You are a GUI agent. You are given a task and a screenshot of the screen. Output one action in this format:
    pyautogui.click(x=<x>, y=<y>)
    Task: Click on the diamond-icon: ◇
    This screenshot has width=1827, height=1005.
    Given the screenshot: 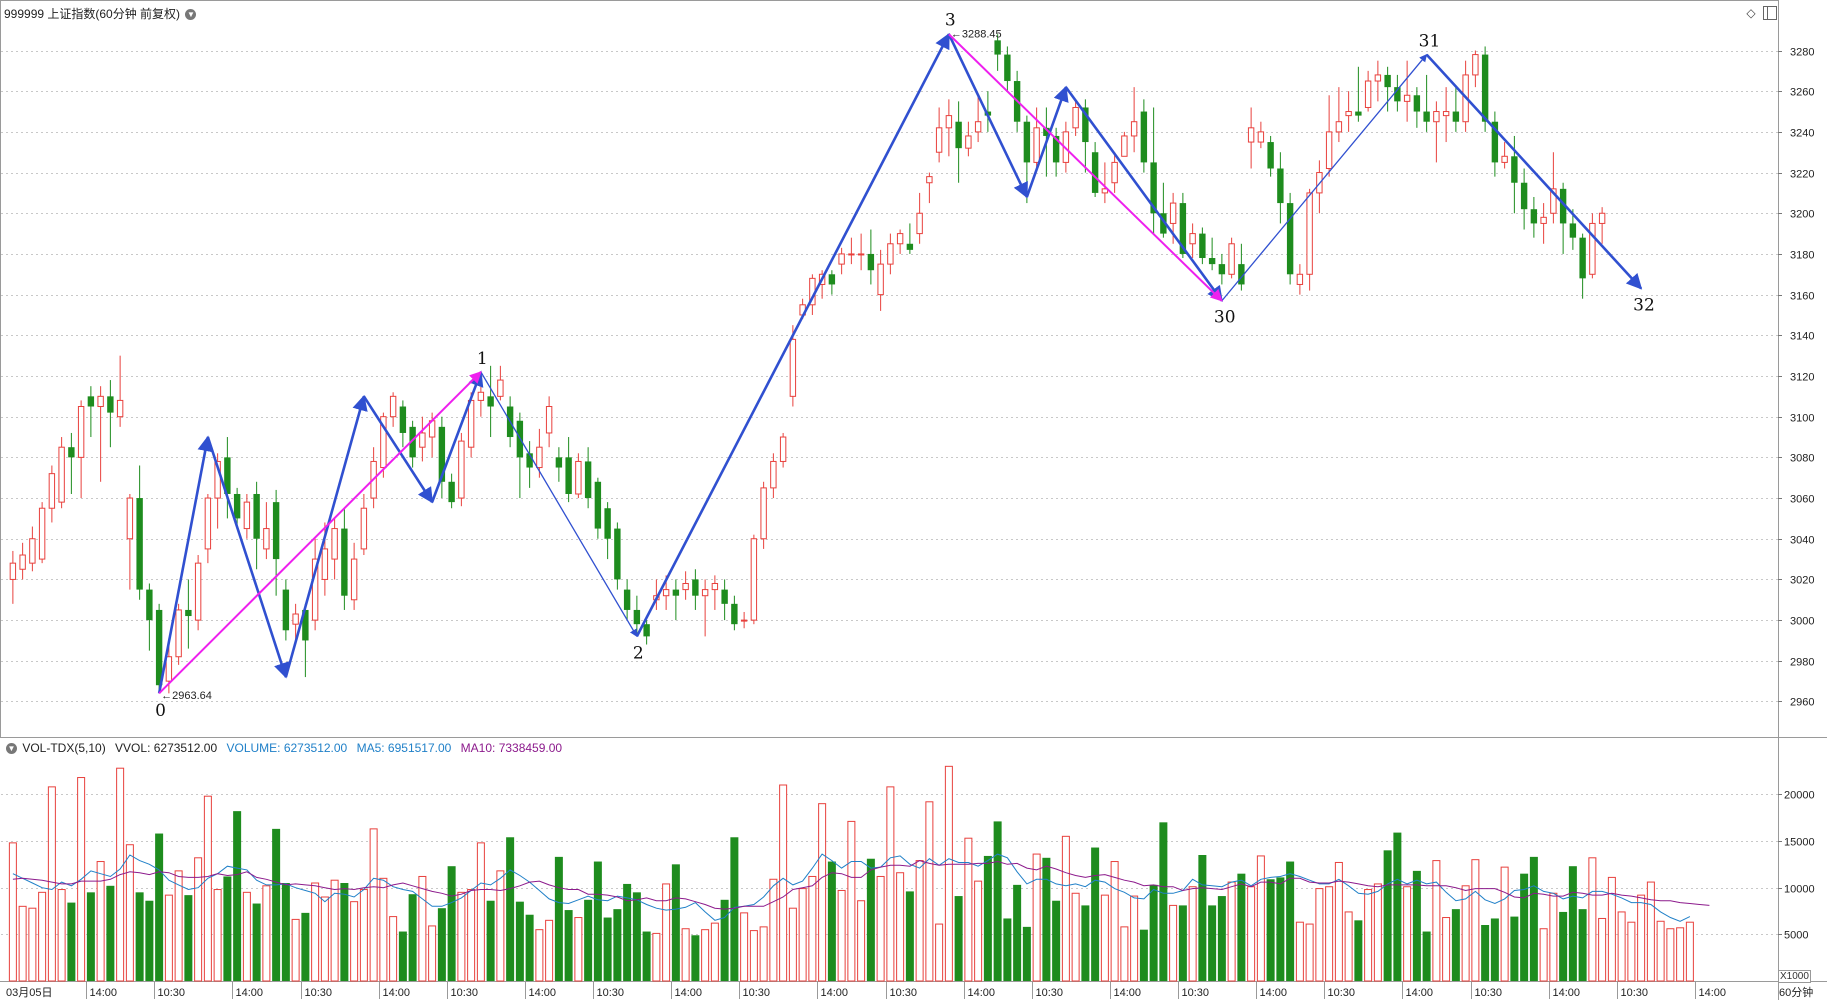 What is the action you would take?
    pyautogui.click(x=1751, y=13)
    